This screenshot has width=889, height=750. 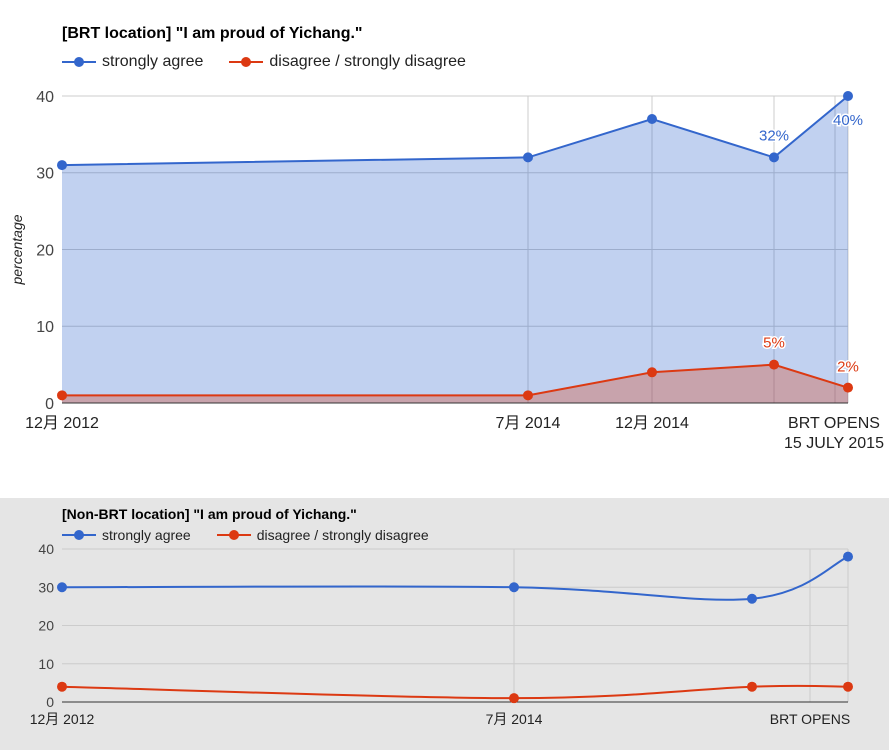 What do you see at coordinates (834, 443) in the screenshot?
I see `x-tick-label: 15 JULY 2015` at bounding box center [834, 443].